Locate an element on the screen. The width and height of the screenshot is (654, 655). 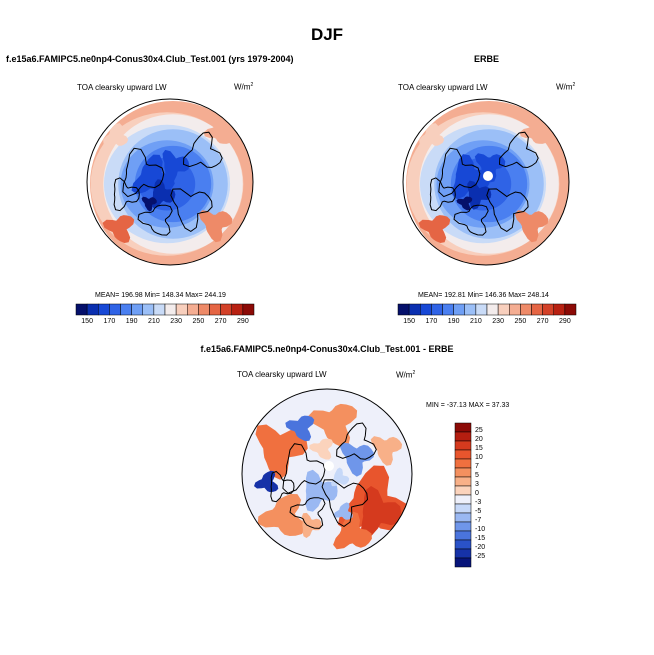
polar-missing-dot is located at coordinates (488, 176).